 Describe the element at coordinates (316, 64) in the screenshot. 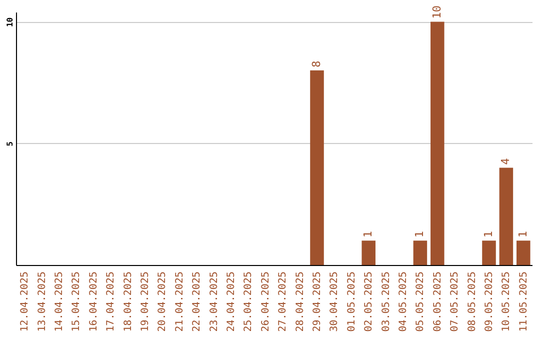

I see `data-label: 8` at that location.